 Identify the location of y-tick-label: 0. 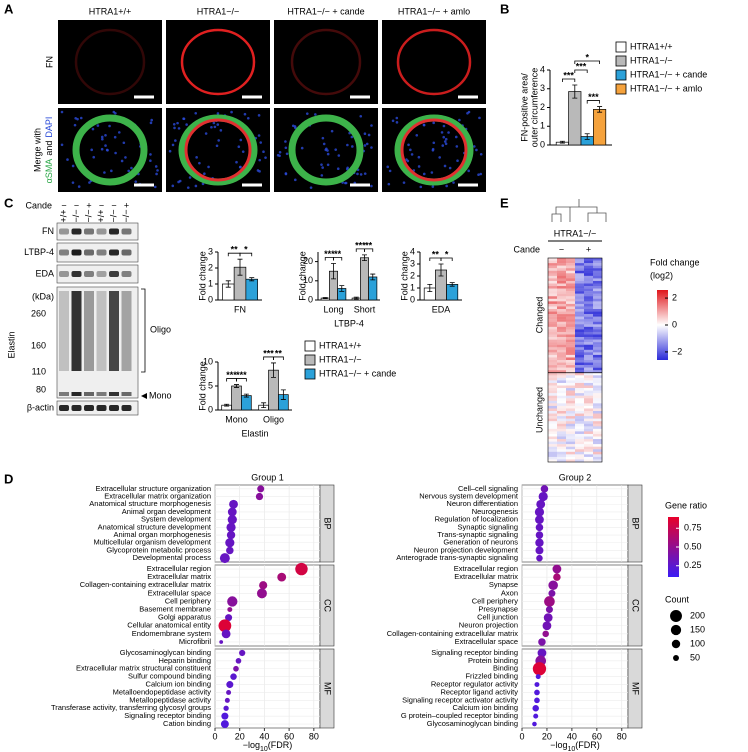
(210, 299).